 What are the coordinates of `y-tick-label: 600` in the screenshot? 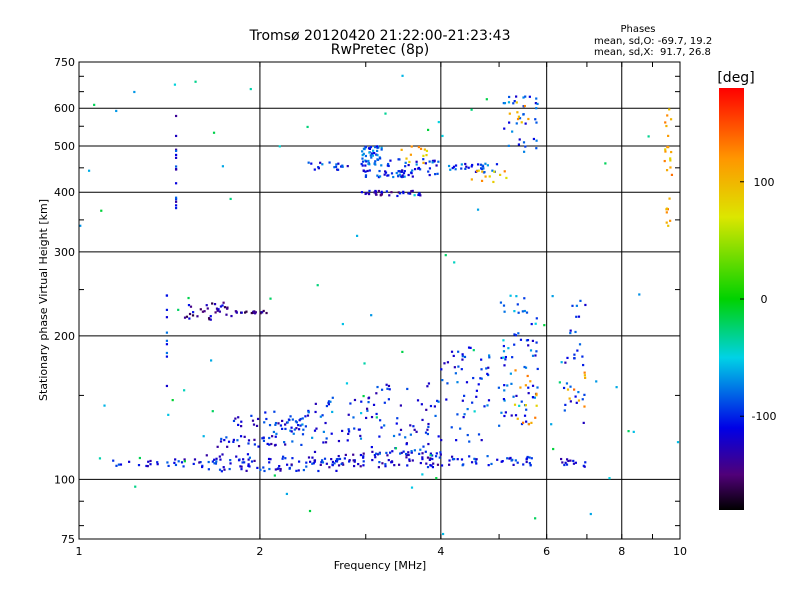 It's located at (64, 108).